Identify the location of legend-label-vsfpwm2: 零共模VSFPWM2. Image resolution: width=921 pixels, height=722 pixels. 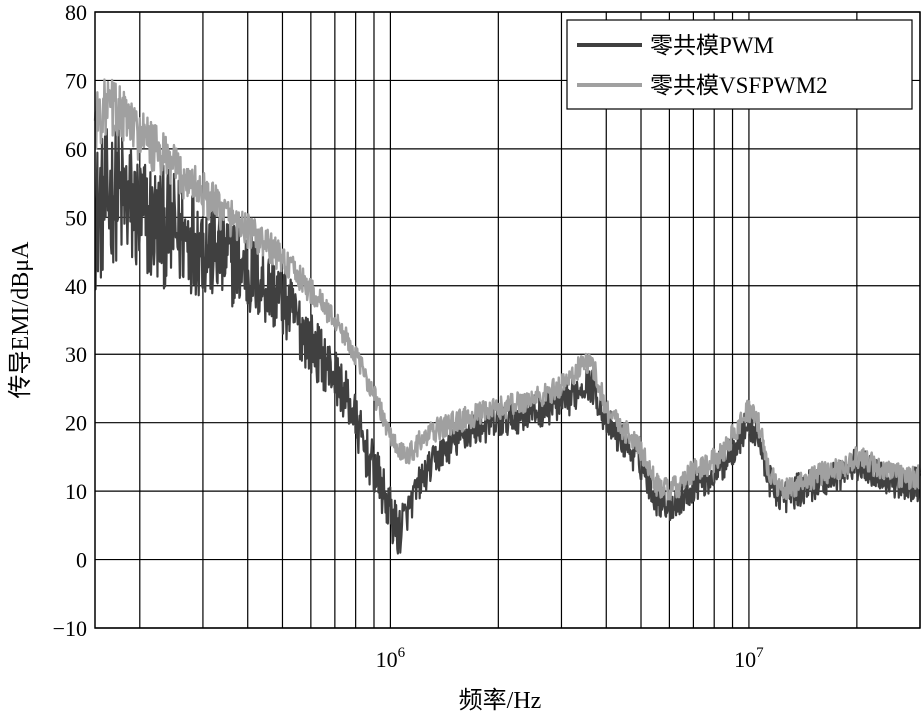
(739, 85).